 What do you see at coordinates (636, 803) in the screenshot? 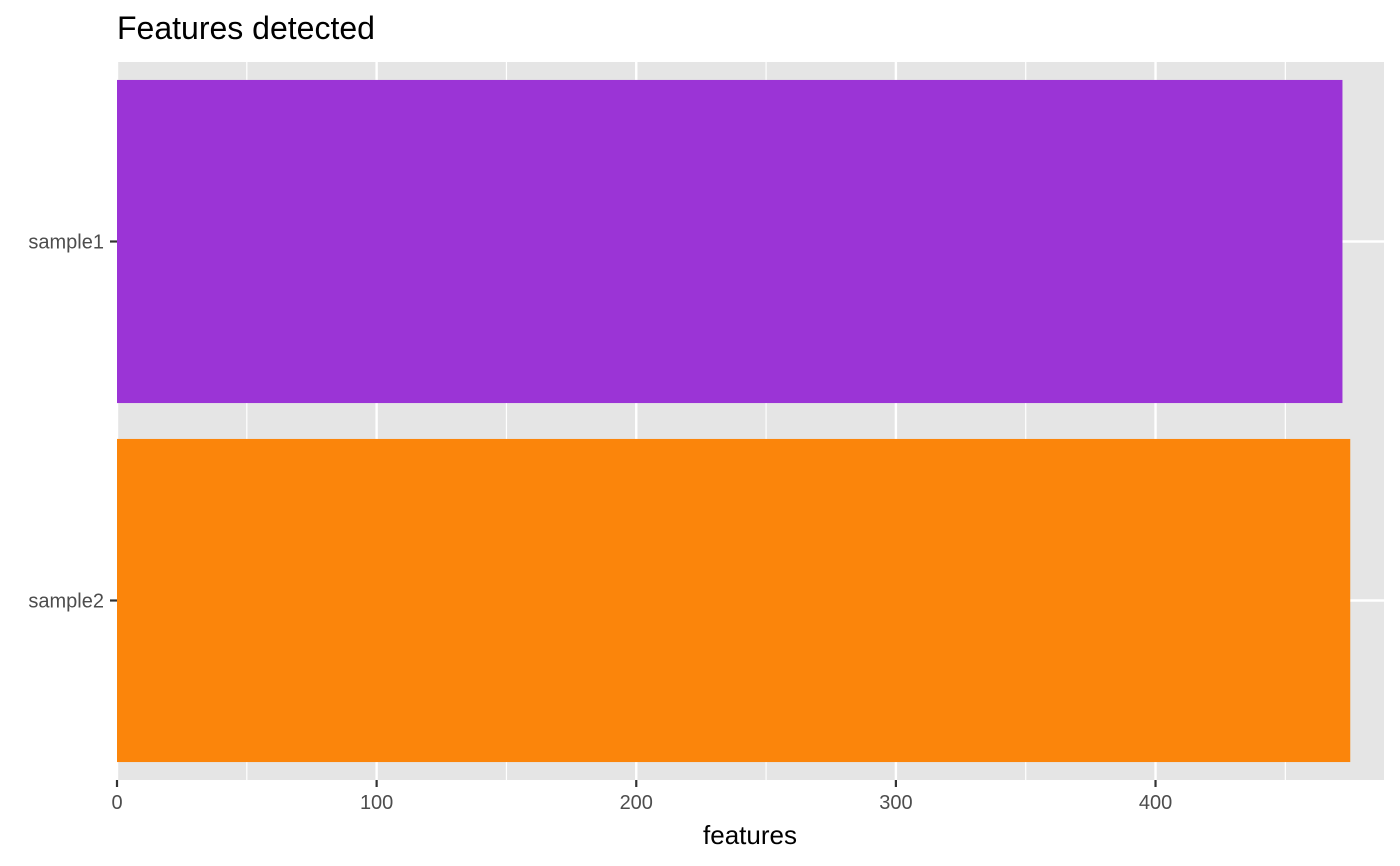
I see `x-tick-label: 200` at bounding box center [636, 803].